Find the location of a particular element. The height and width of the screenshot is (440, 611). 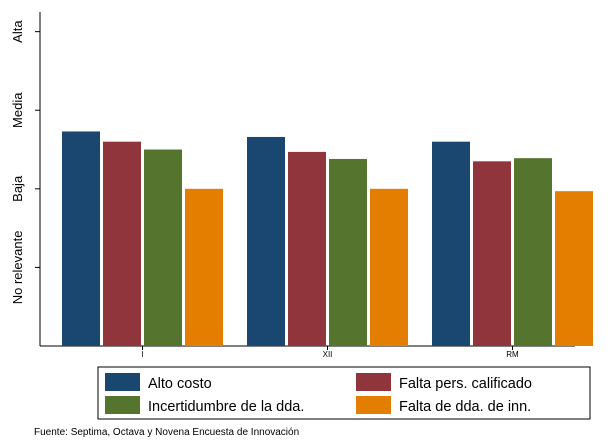

y-tick-label: Alta is located at coordinates (17, 31).